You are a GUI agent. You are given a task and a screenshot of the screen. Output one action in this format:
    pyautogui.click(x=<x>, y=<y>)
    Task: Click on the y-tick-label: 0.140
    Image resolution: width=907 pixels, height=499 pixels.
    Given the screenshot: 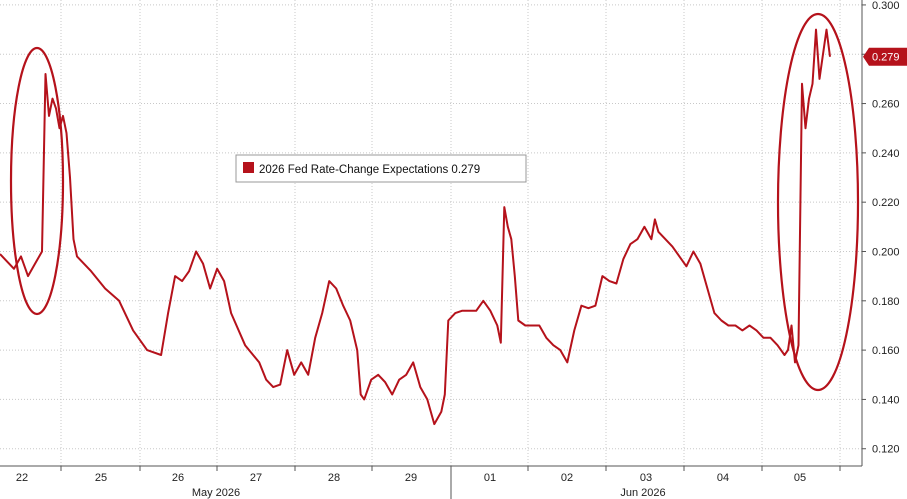 What is the action you would take?
    pyautogui.click(x=886, y=400)
    